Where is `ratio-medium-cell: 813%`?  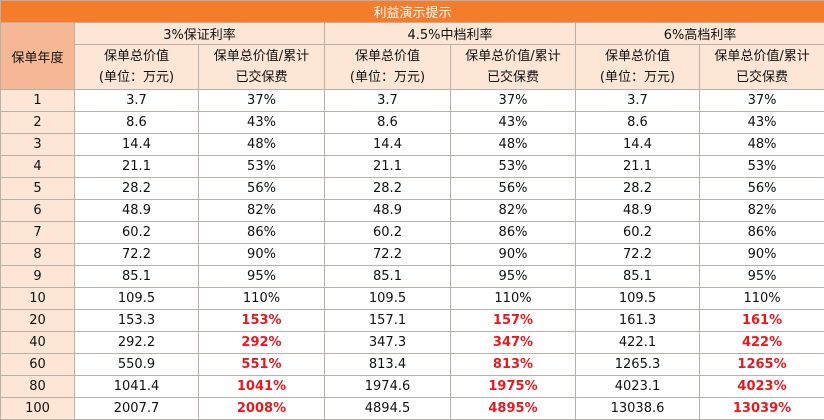
ratio-medium-cell: 813% is located at coordinates (513, 365).